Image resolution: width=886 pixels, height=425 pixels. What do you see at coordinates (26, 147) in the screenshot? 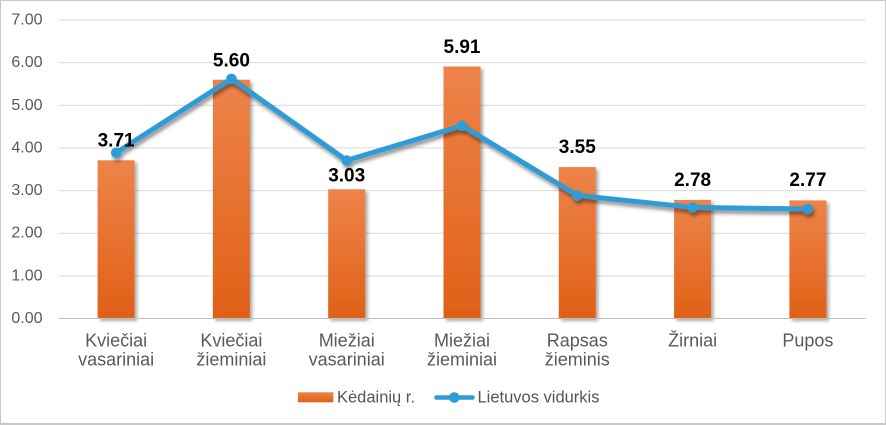
I see `svg-text: 4.00` at bounding box center [26, 147].